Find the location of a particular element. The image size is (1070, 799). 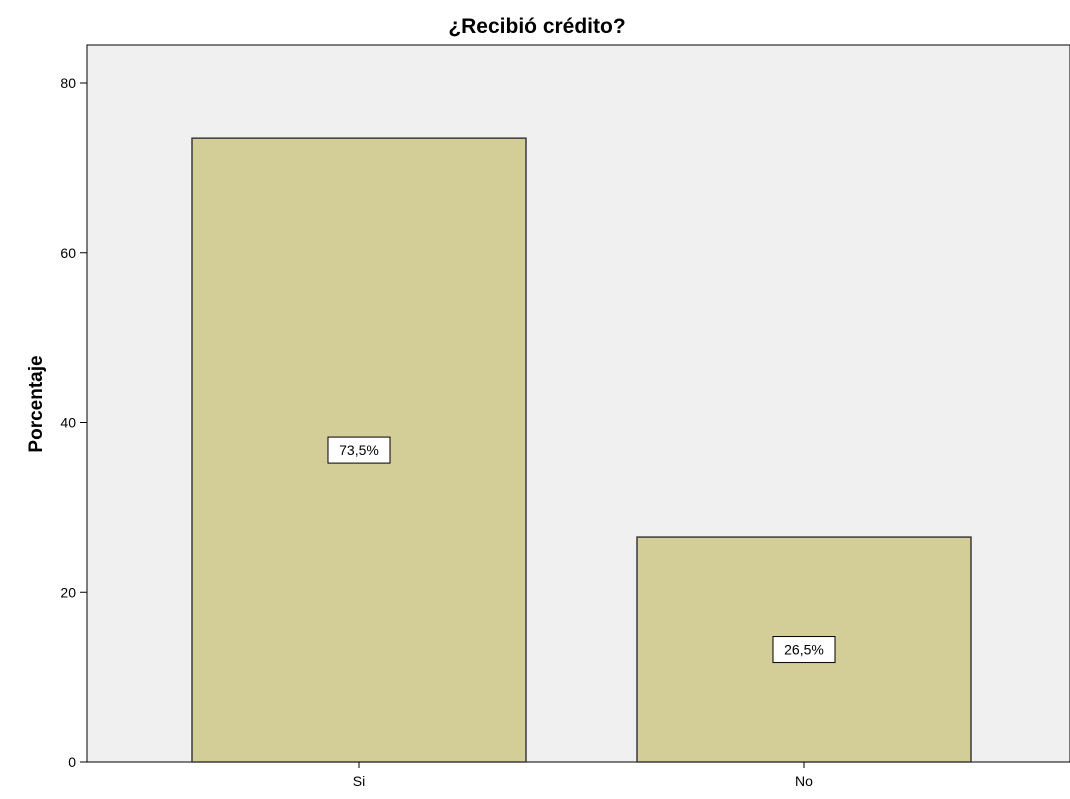

x-axis: Si No is located at coordinates (583, 775).